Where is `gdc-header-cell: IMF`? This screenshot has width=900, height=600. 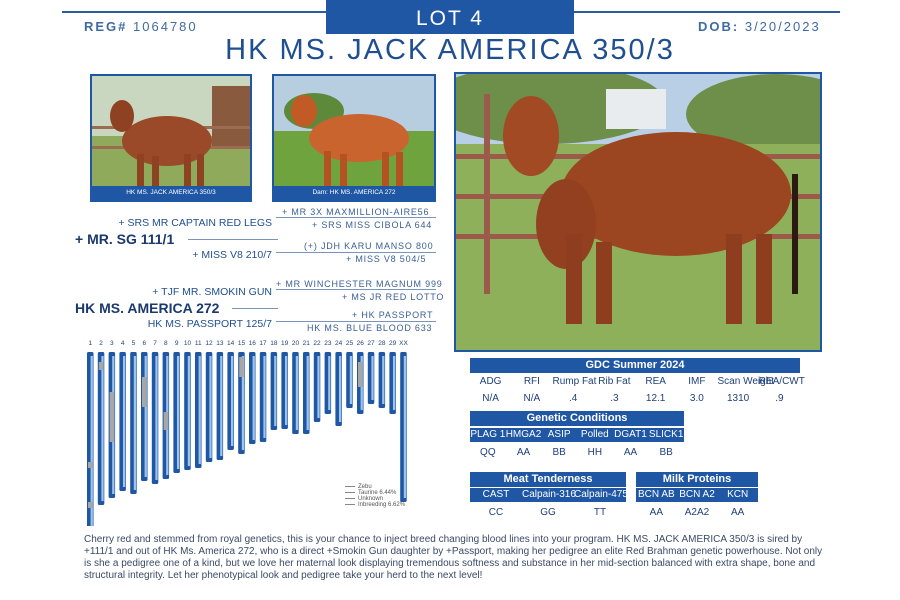 gdc-header-cell: IMF is located at coordinates (697, 381).